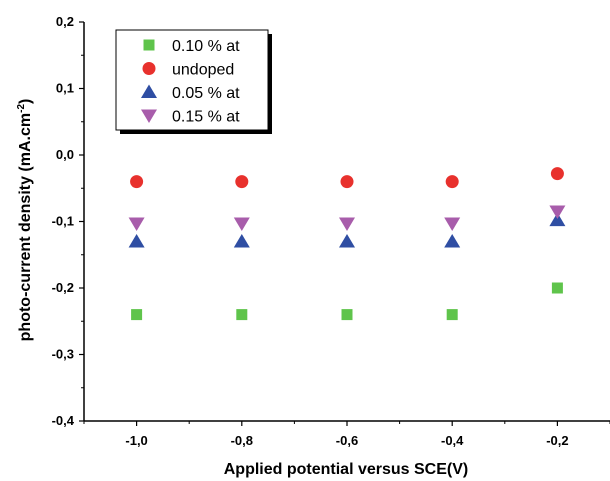 The width and height of the screenshot is (610, 481). Describe the element at coordinates (206, 117) in the screenshot. I see `legend-label: 0.15 % at` at that location.